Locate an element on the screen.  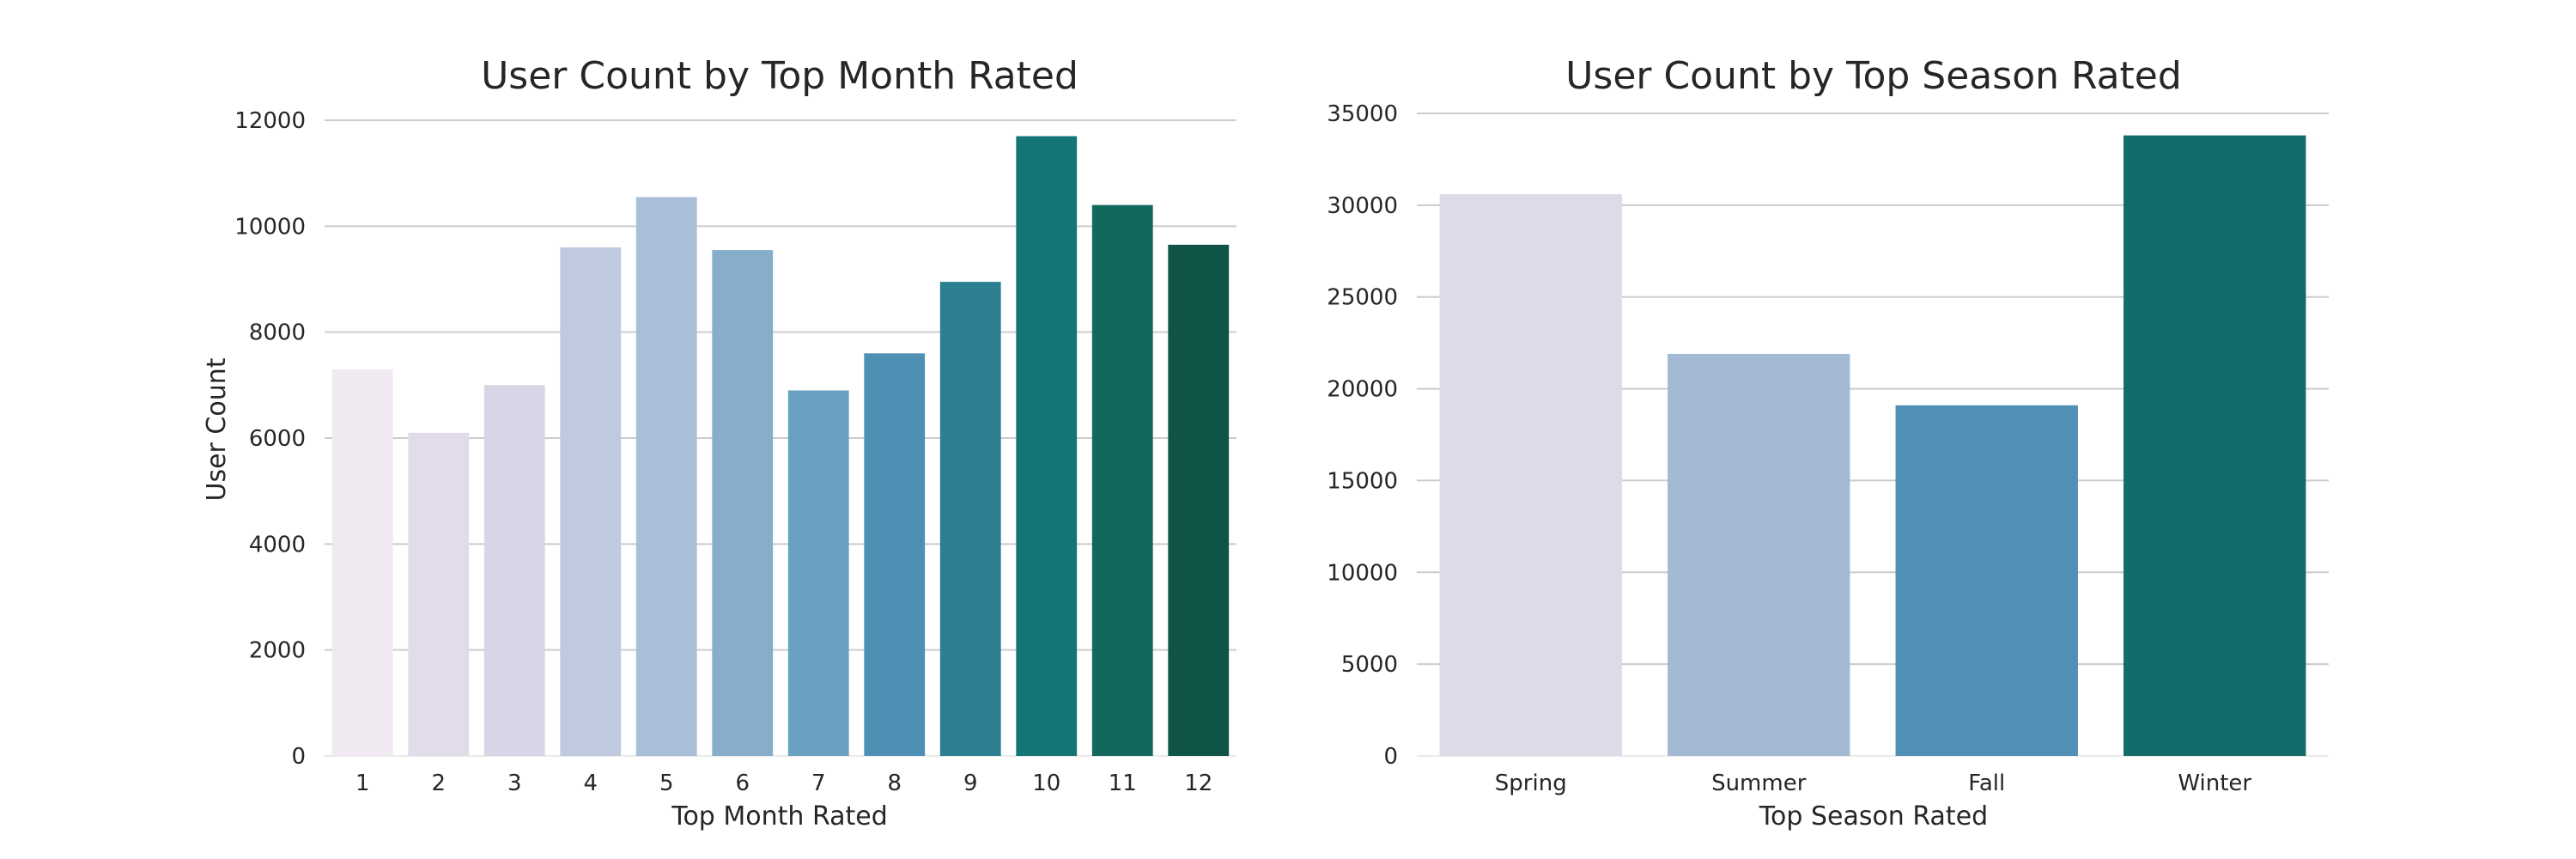
month-chart-y-tick-labels: 0 2000 4000 6000 8000 10000 12000 is located at coordinates (270, 439).